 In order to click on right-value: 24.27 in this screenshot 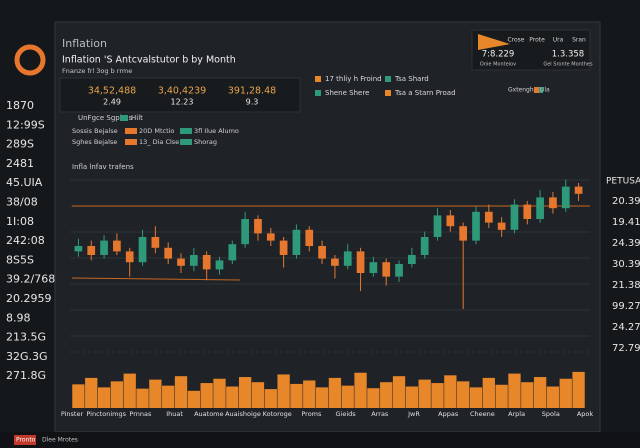, I will do `click(626, 327)`.